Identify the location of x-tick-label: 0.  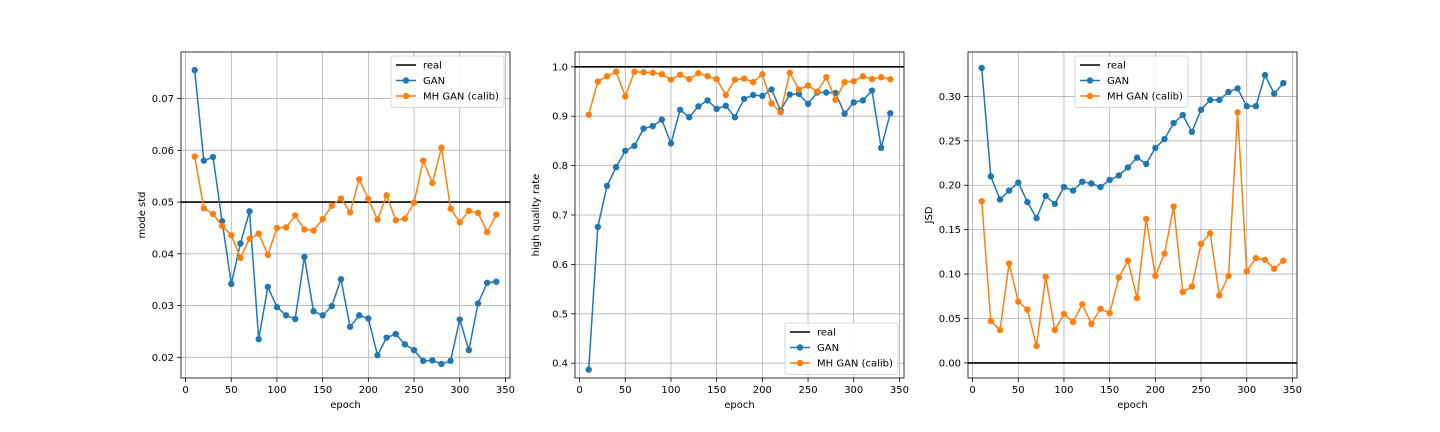
(185, 390).